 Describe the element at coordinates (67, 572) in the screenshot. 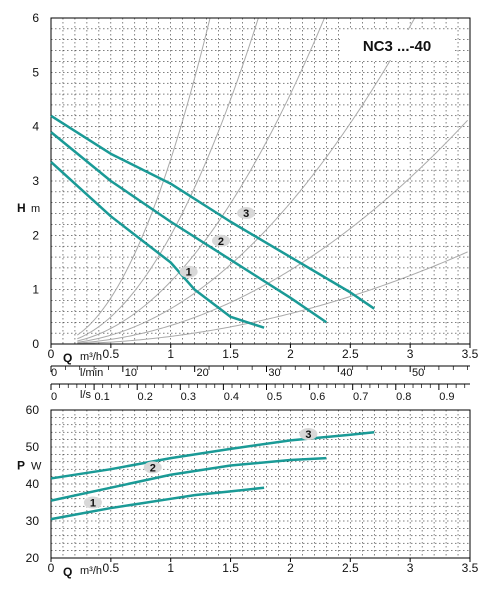

I see `power-x-label: Q` at that location.